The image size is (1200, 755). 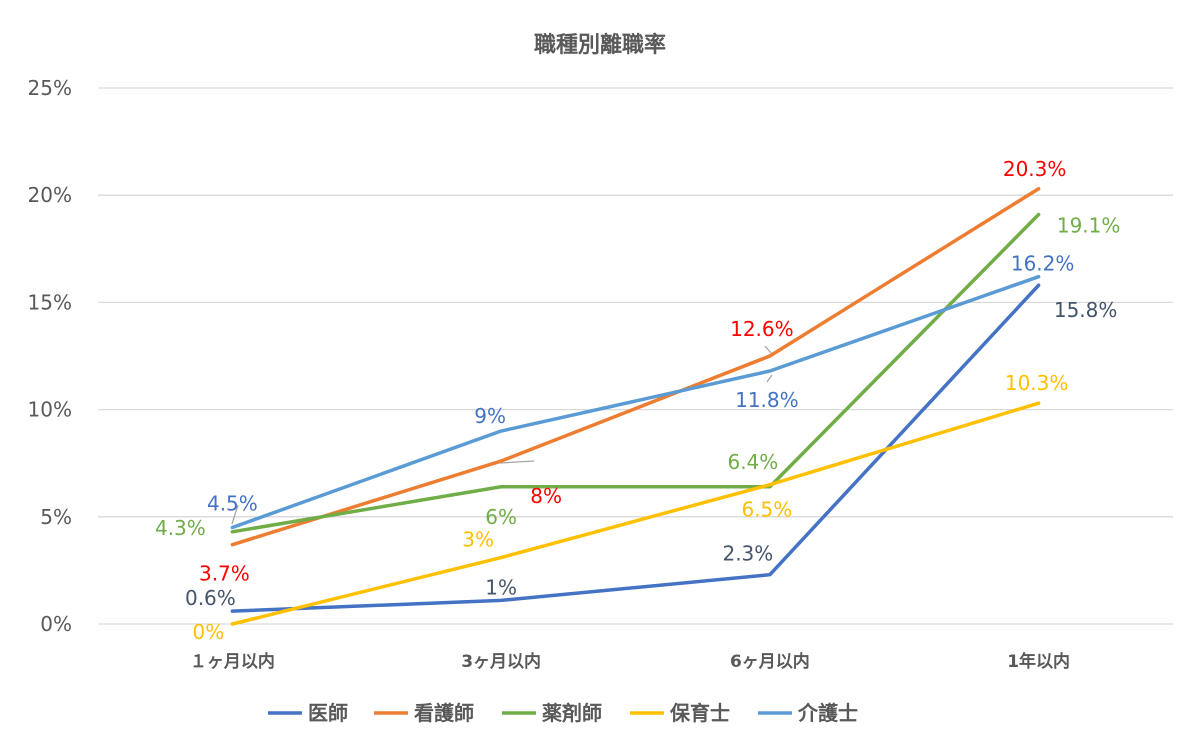 What do you see at coordinates (572, 713) in the screenshot?
I see `legend-label: 薬剤師` at bounding box center [572, 713].